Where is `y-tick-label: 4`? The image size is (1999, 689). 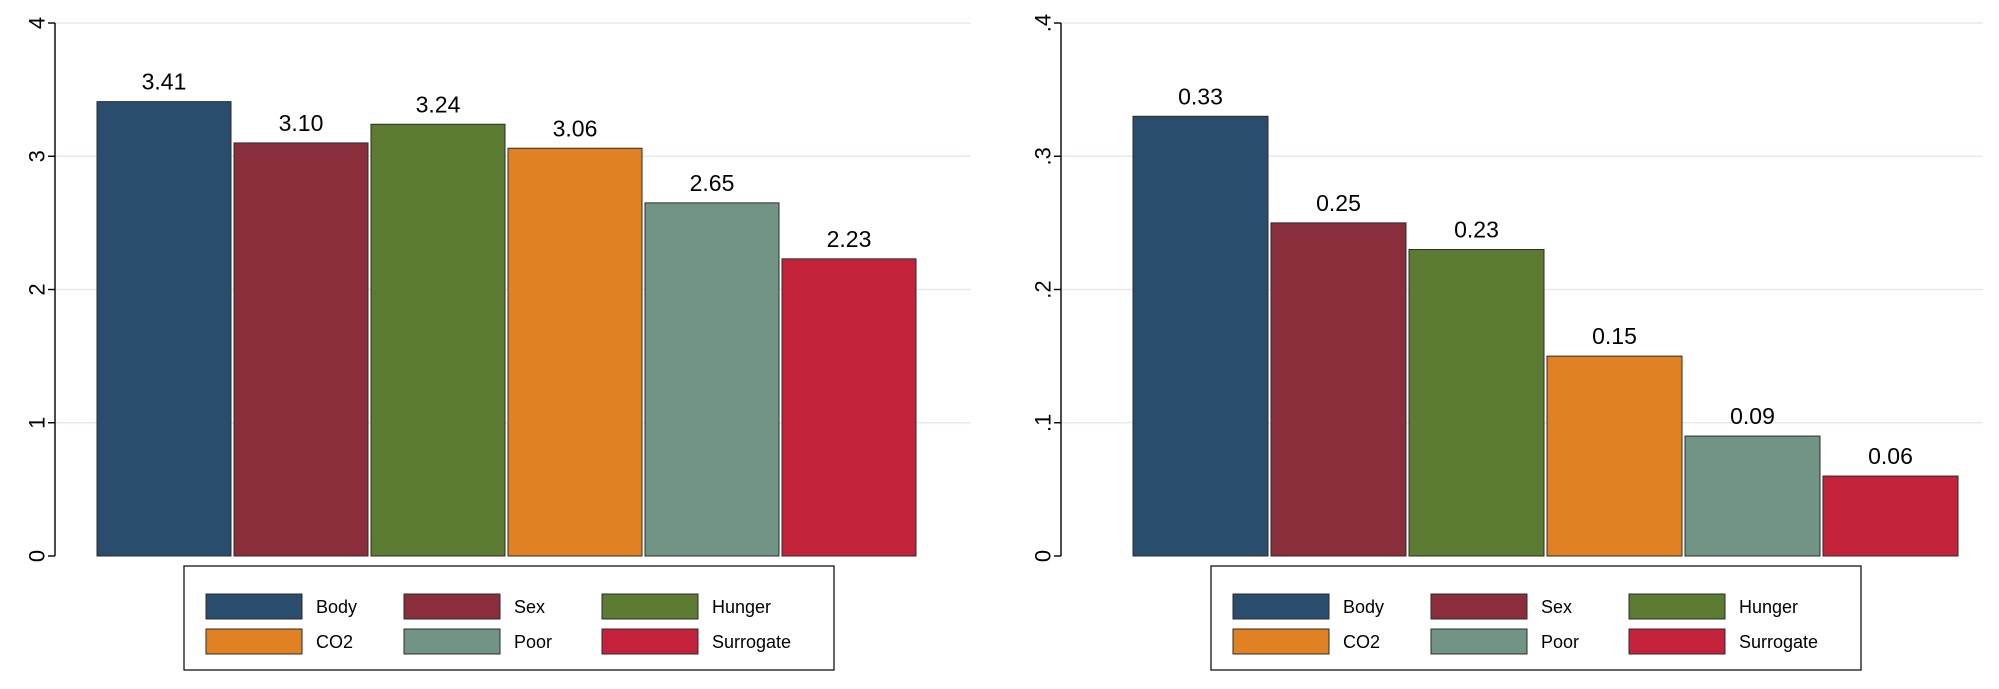
y-tick-label: 4 is located at coordinates (37, 23).